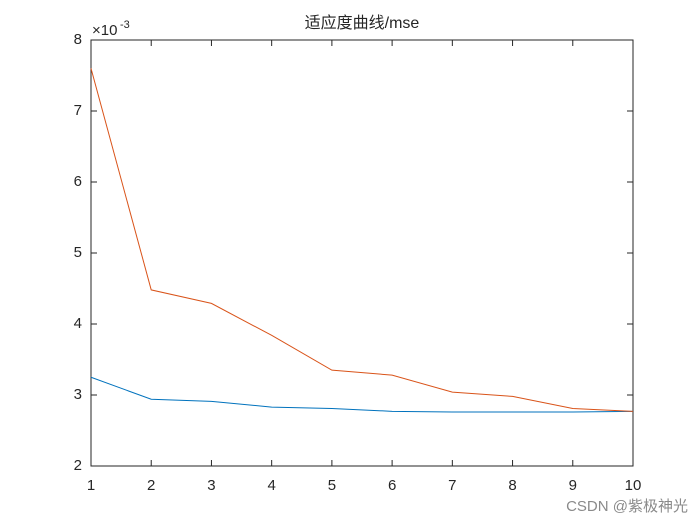  Describe the element at coordinates (151, 485) in the screenshot. I see `x-tick-label: 2` at that location.